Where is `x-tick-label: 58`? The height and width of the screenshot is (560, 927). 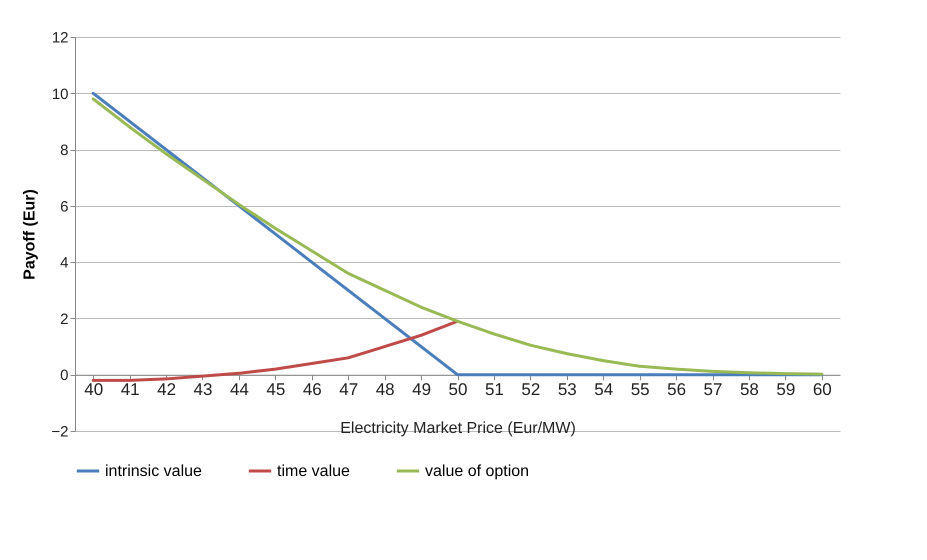 x-tick-label: 58 is located at coordinates (749, 390).